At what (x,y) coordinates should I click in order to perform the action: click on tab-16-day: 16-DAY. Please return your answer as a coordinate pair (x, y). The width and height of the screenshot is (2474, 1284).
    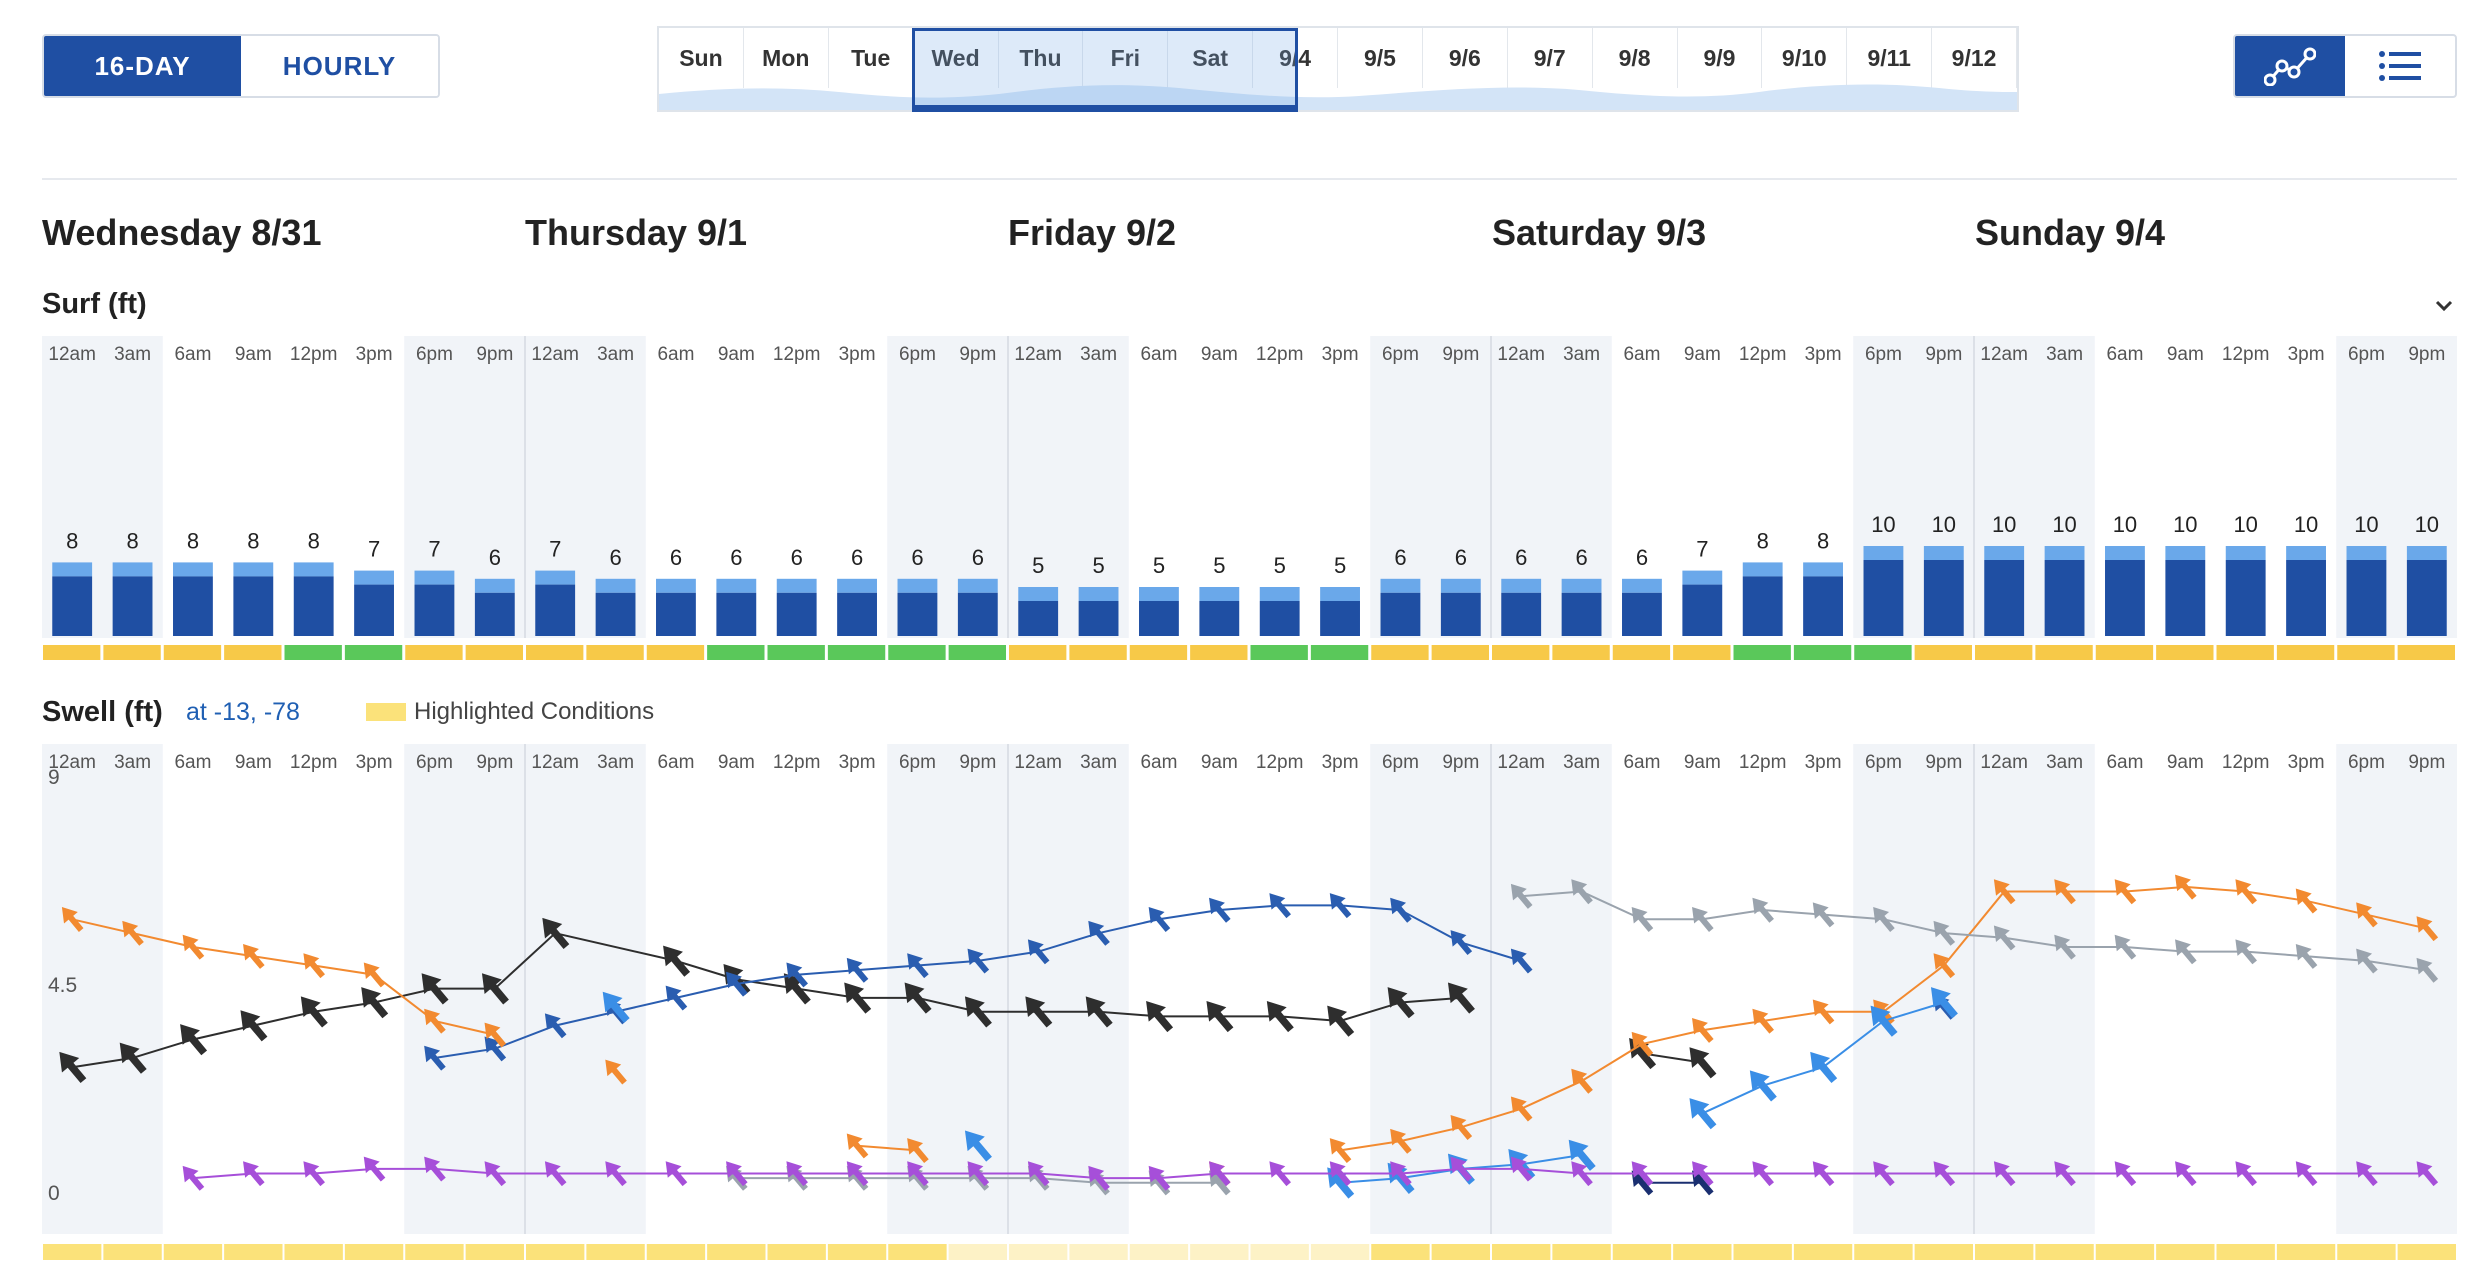
    Looking at the image, I should click on (142, 66).